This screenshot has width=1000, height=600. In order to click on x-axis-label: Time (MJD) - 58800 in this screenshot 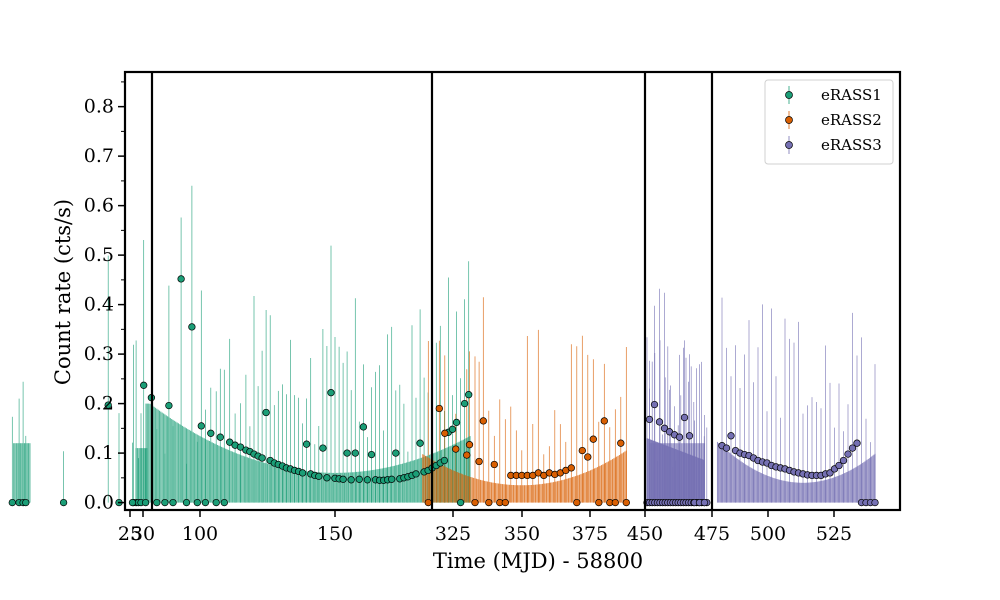, I will do `click(538, 561)`.